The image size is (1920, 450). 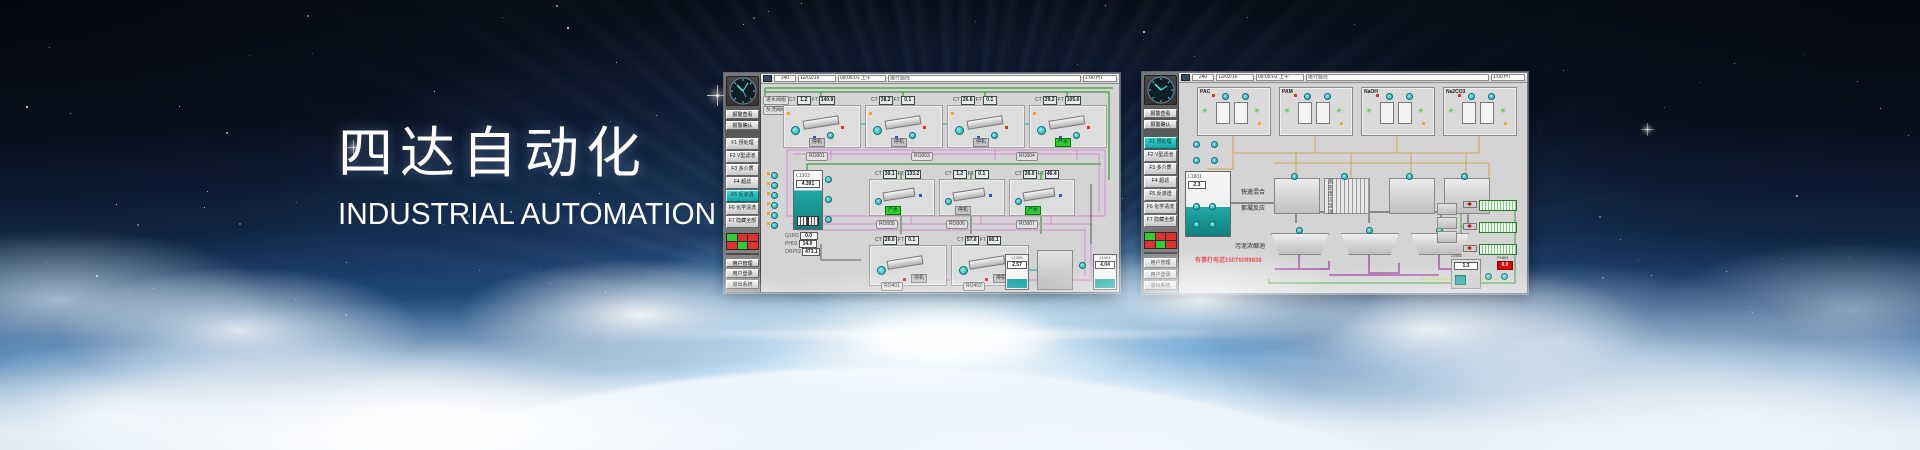 I want to click on ro-tag: RO006, so click(x=957, y=224).